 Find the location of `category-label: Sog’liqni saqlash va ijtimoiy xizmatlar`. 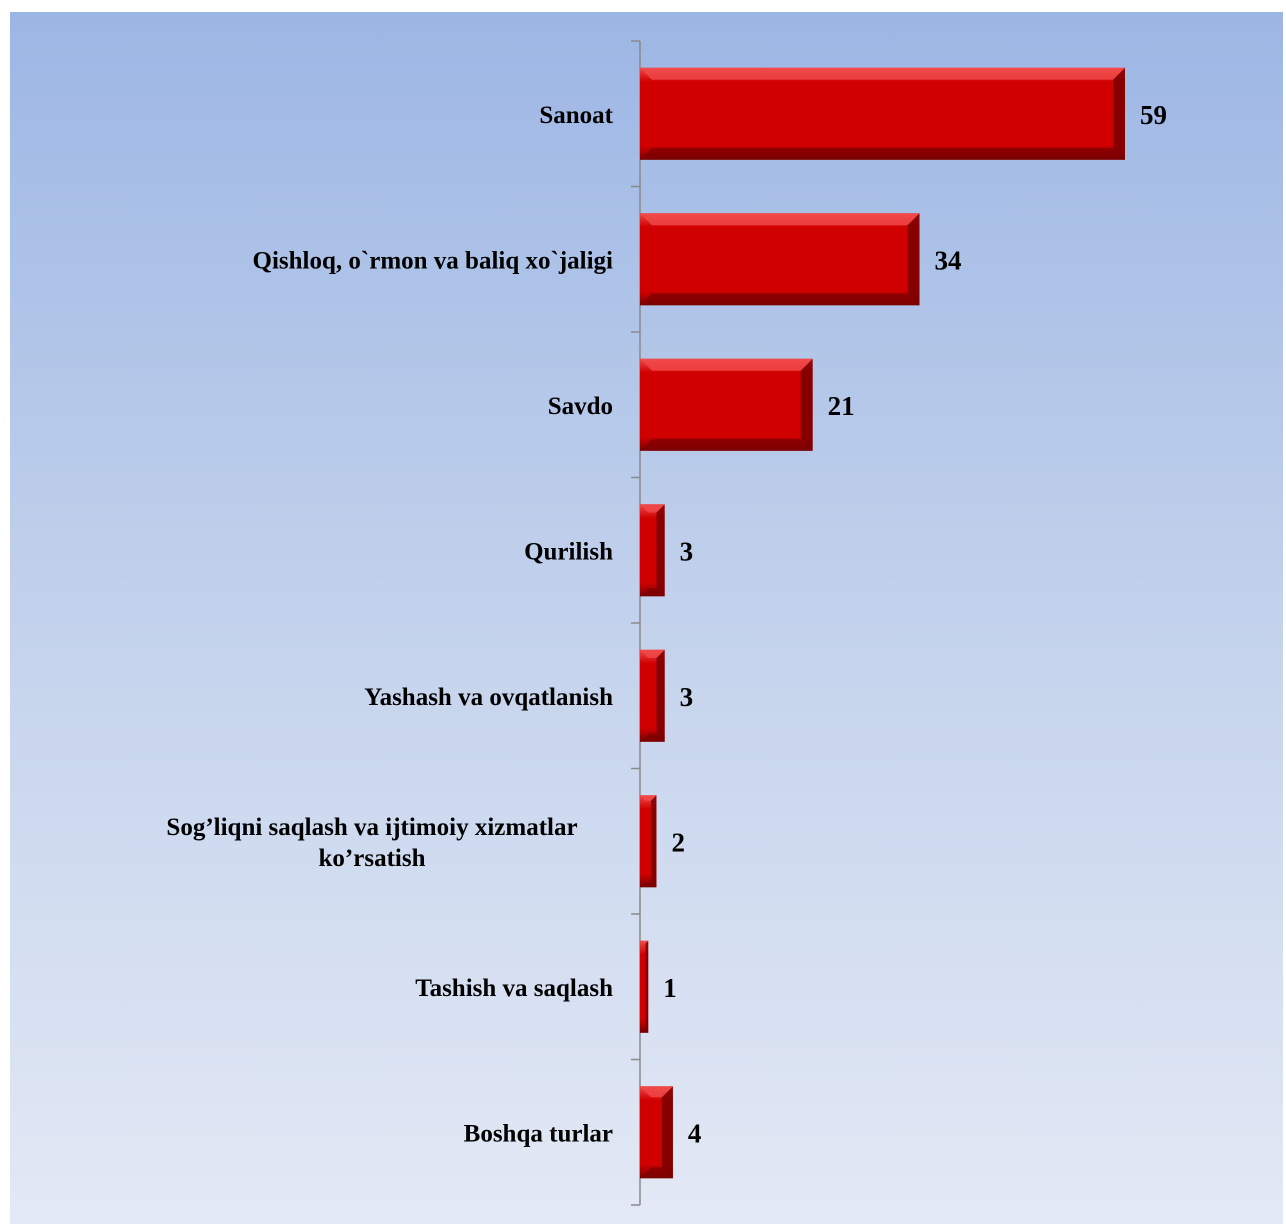

category-label: Sog’liqni saqlash va ijtimoiy xizmatlar is located at coordinates (371, 827).